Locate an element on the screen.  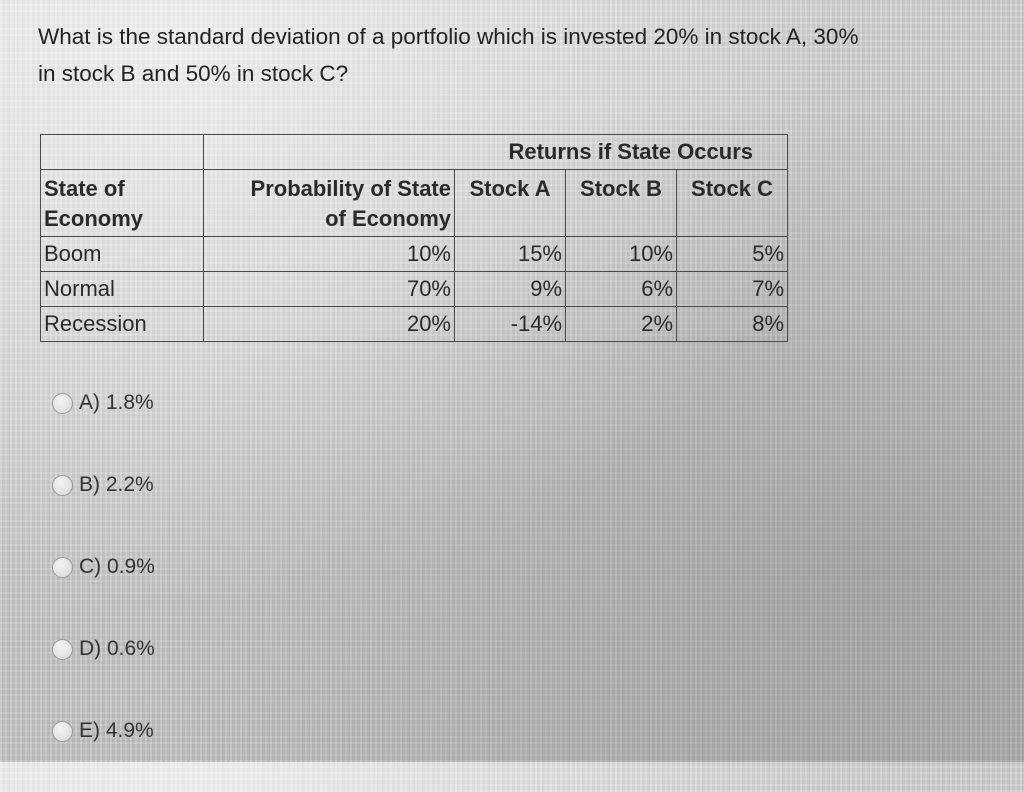
answer-option-c: C) 0.9% is located at coordinates (103, 567).